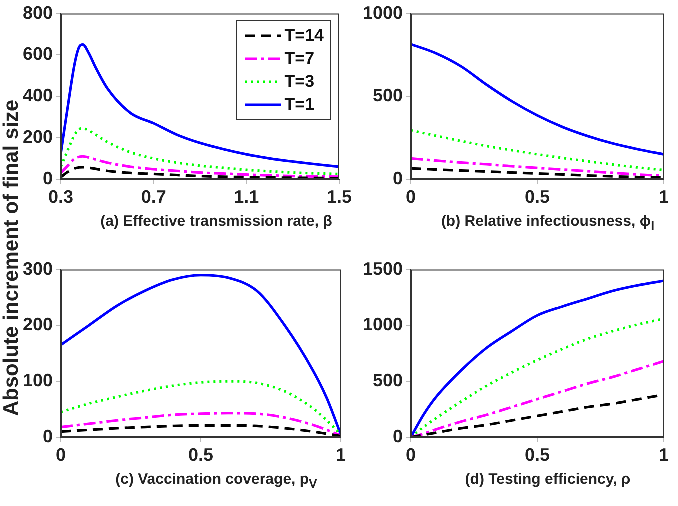 Image resolution: width=678 pixels, height=506 pixels. What do you see at coordinates (12, 258) in the screenshot?
I see `y-axis-title: Absolute increment of final size` at bounding box center [12, 258].